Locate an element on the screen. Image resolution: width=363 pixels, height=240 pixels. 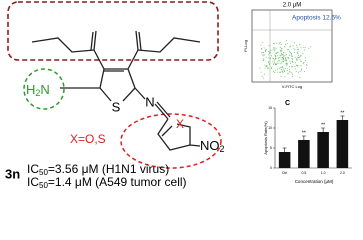
furan-highlight is located at coordinates (171, 141).